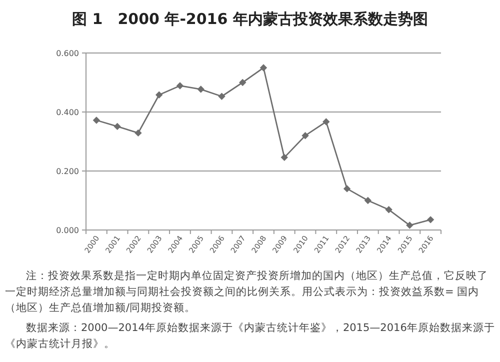  Describe the element at coordinates (67, 112) in the screenshot. I see `y-tick-label: 0.400` at that location.